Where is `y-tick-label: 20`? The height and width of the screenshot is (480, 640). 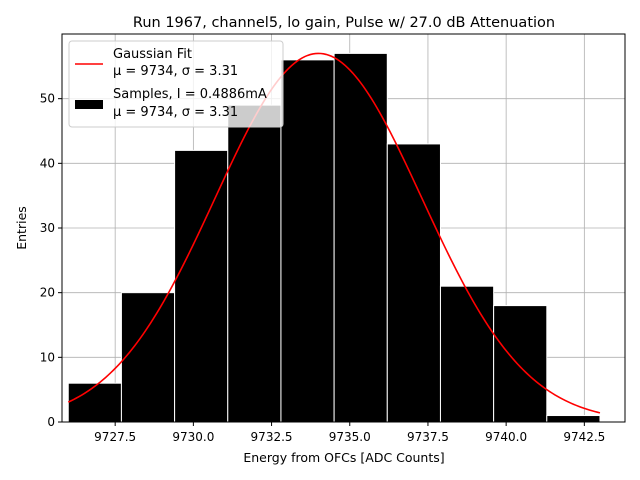 y-tick-label: 20 is located at coordinates (47, 293).